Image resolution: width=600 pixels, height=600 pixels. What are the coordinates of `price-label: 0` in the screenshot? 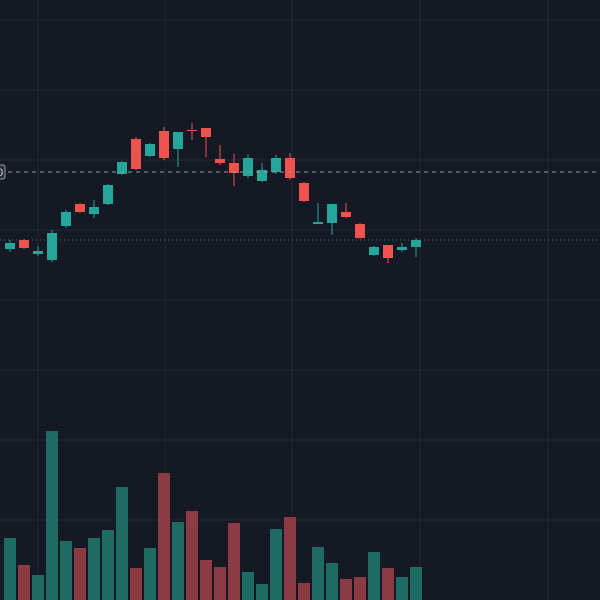 It's located at (1, 173).